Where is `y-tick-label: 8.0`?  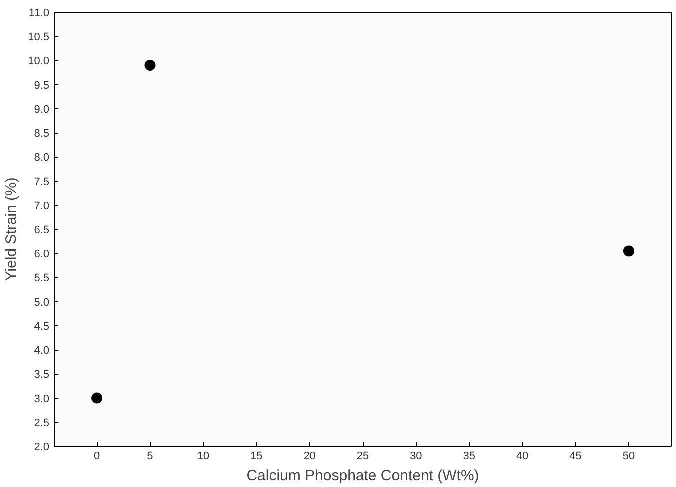 y-tick-label: 8.0 is located at coordinates (42, 158).